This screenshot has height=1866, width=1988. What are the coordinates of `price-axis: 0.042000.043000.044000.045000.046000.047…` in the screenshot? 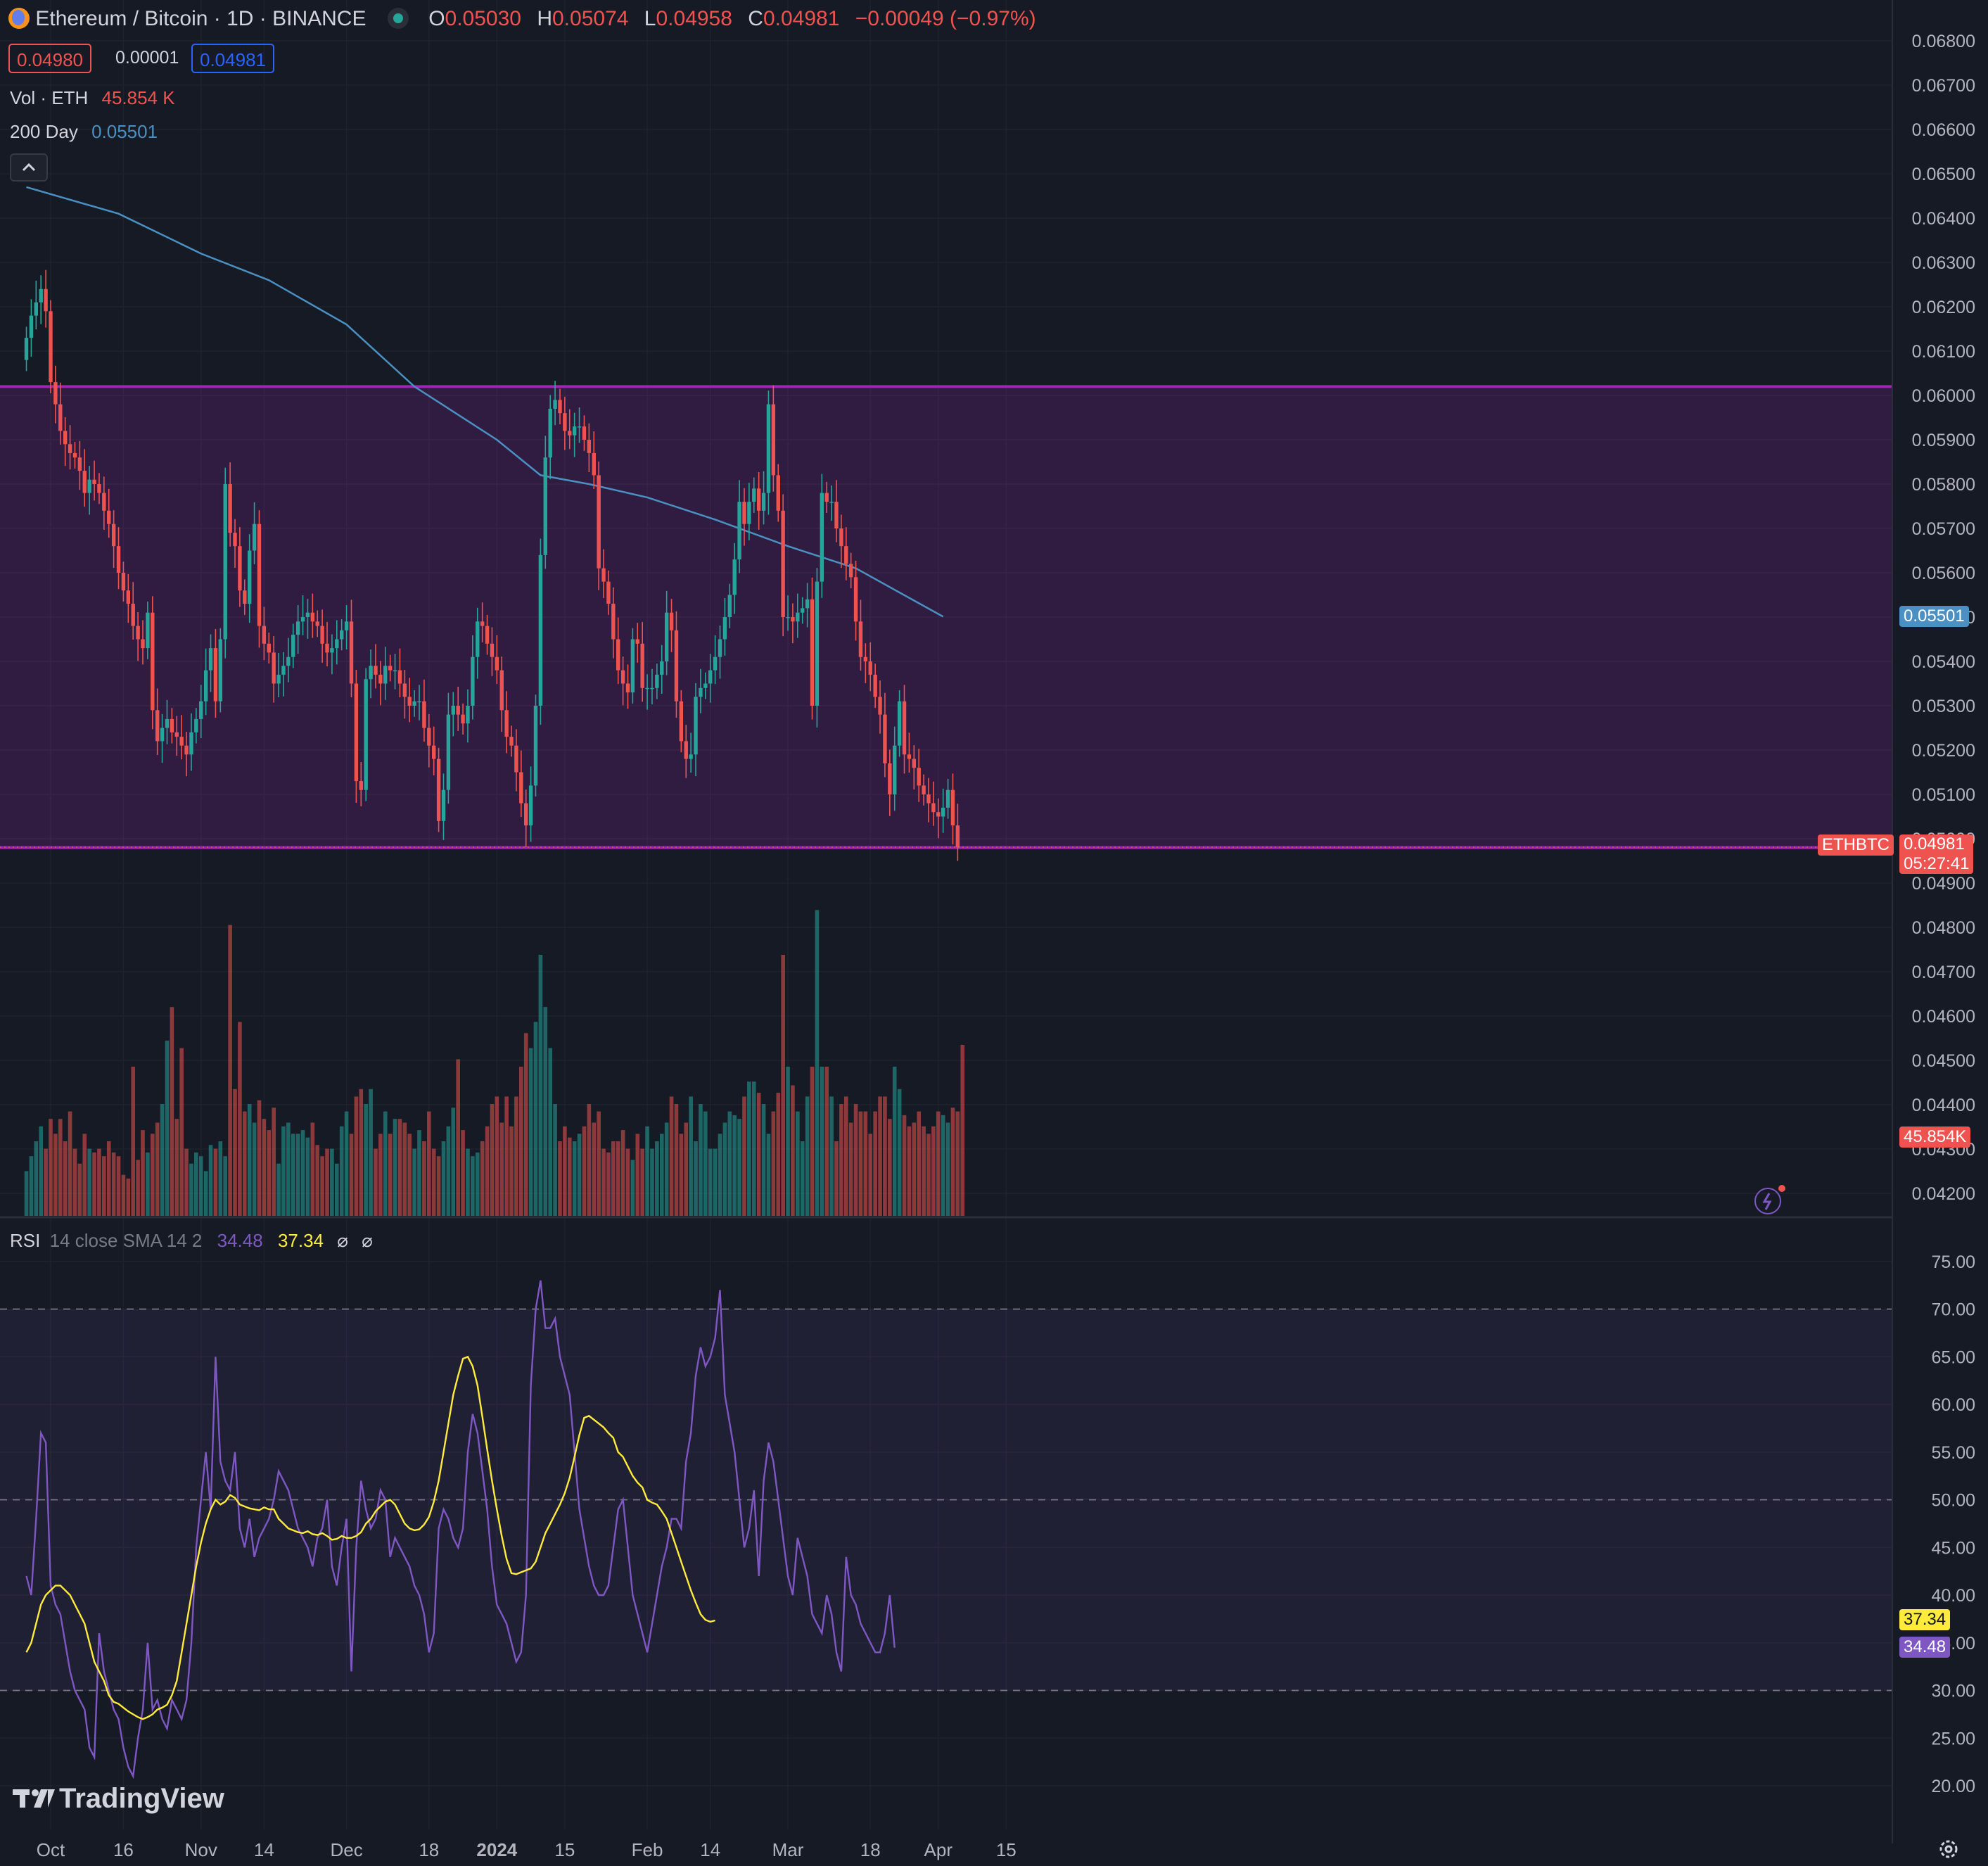 It's located at (1944, 618).